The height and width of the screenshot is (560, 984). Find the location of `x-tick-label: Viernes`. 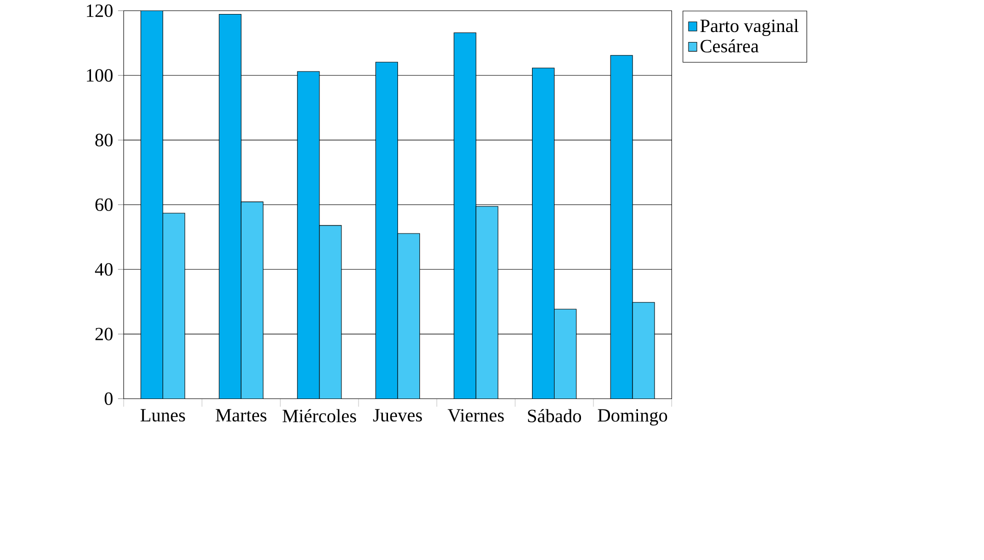

x-tick-label: Viernes is located at coordinates (476, 415).